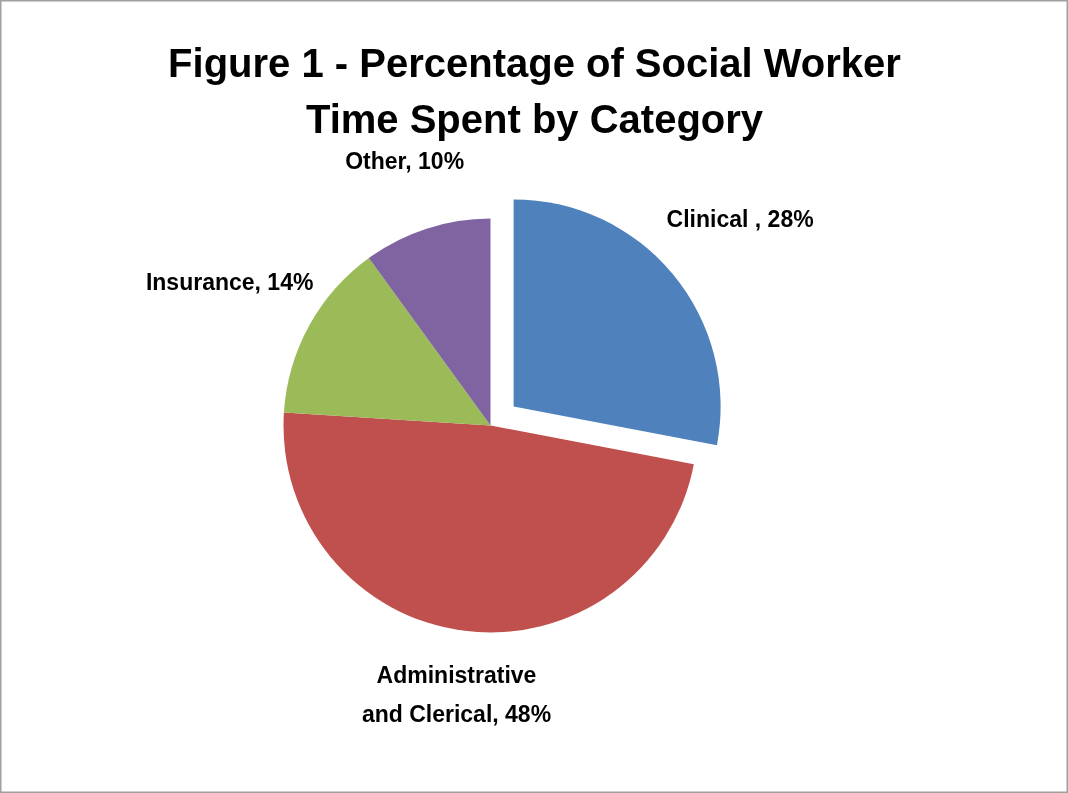 The image size is (1068, 793). What do you see at coordinates (740, 219) in the screenshot?
I see `slice-label: Clinical , 28%` at bounding box center [740, 219].